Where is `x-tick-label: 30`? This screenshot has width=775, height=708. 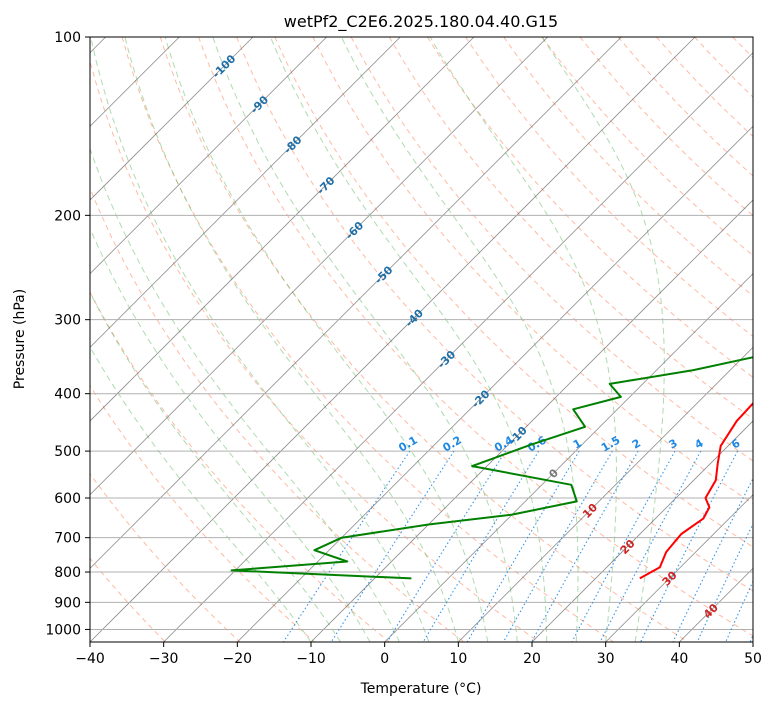 x-tick-label: 30 is located at coordinates (606, 659).